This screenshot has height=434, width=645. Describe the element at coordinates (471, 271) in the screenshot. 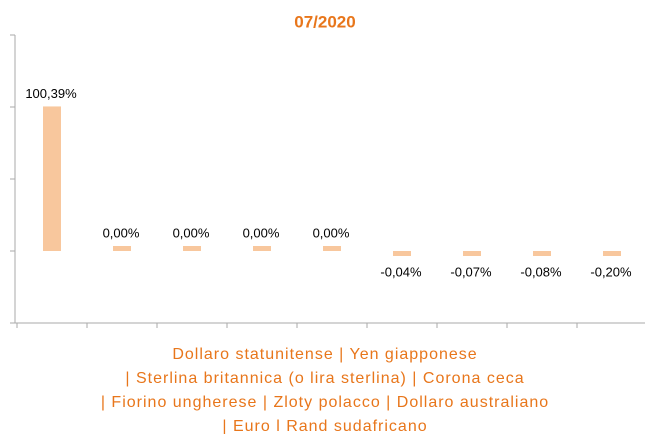

I see `value-label: -0,07%` at that location.